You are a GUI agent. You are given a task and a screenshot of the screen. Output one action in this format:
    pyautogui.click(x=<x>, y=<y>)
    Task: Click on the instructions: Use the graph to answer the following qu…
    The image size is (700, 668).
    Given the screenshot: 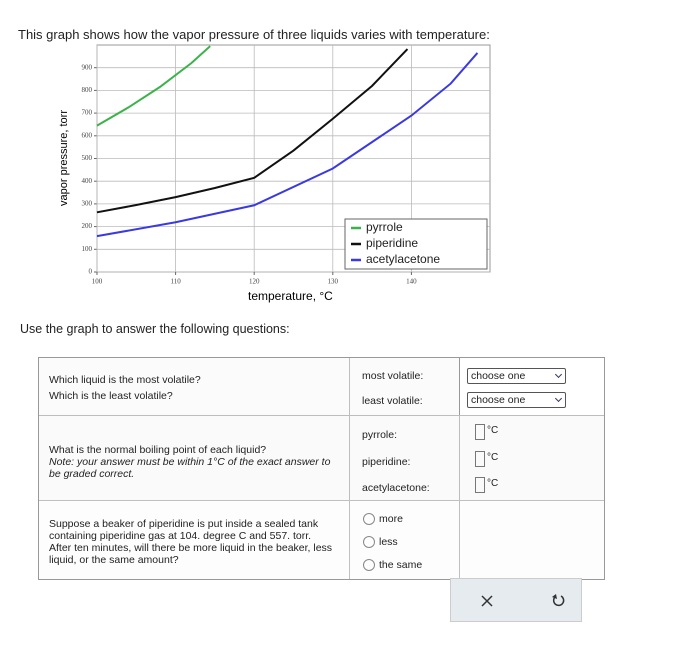 What is the action you would take?
    pyautogui.click(x=155, y=329)
    